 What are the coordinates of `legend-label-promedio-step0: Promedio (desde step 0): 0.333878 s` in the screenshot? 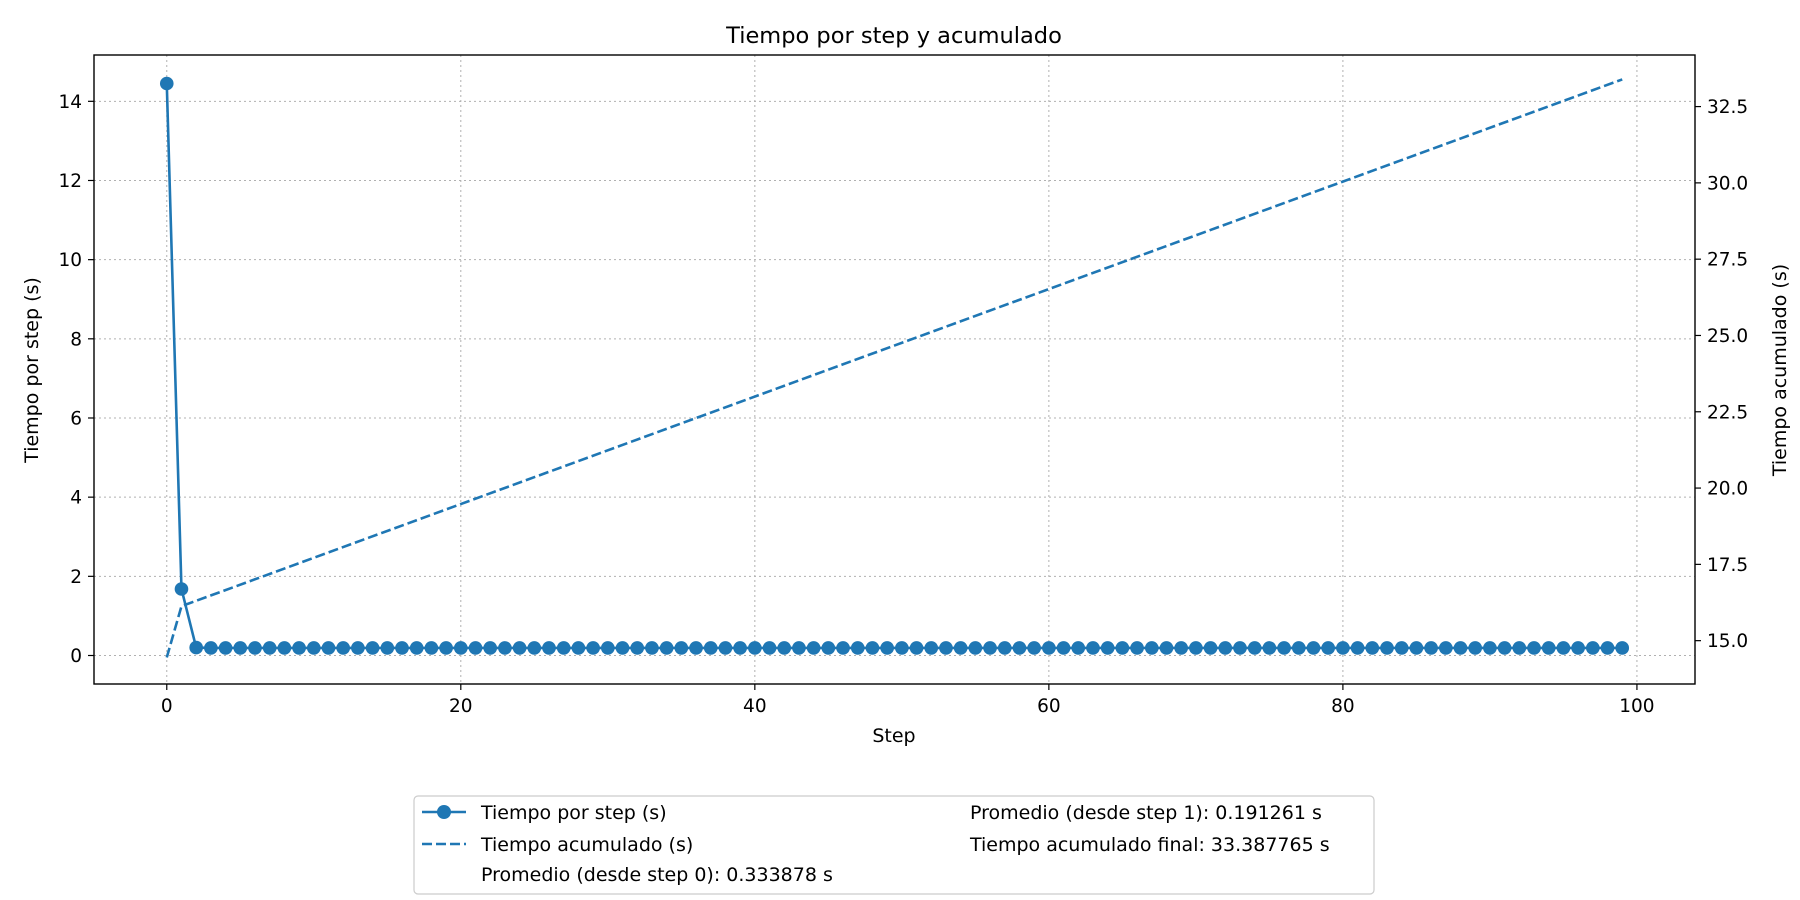 It's located at (657, 875).